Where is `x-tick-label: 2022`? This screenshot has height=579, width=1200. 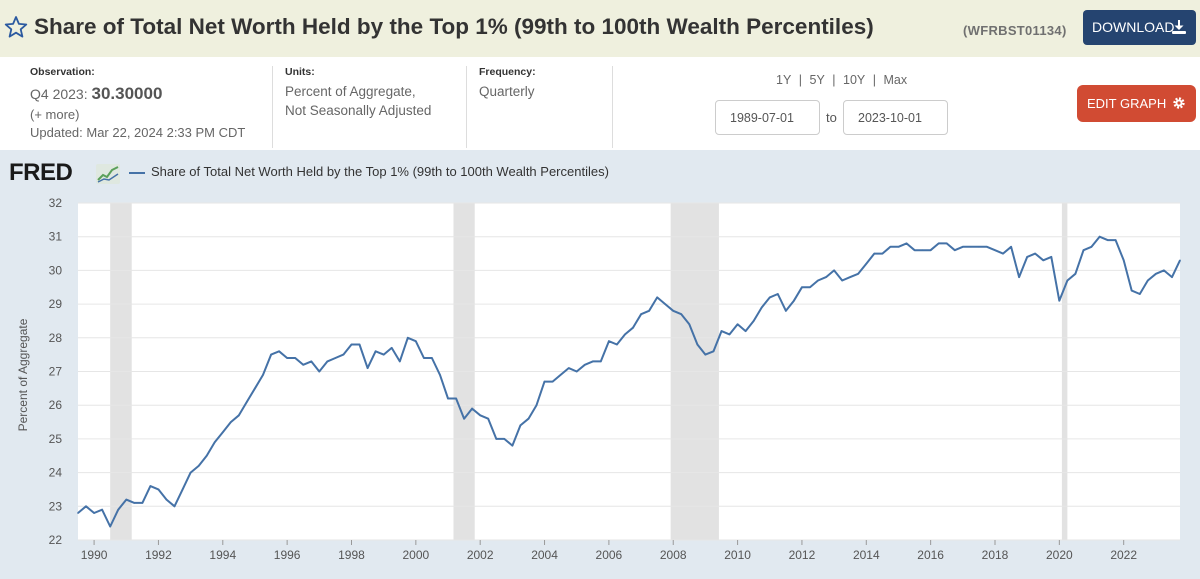
x-tick-label: 2022 is located at coordinates (1123, 555).